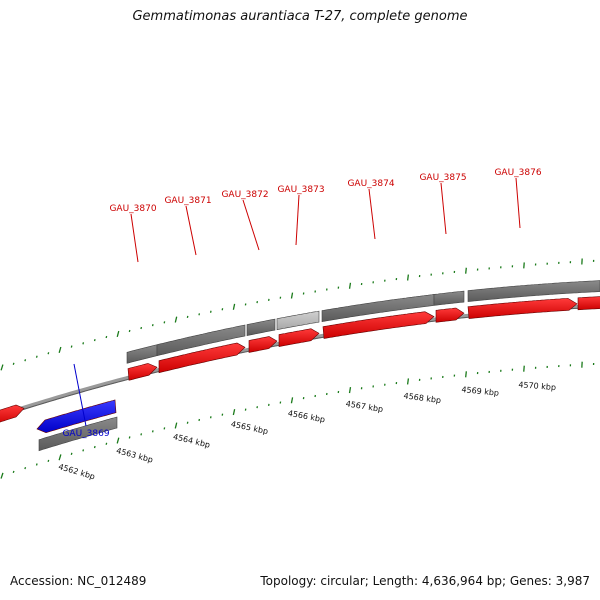 This screenshot has width=600, height=600. What do you see at coordinates (370, 184) in the screenshot?
I see `gene-label: GAU_3874` at bounding box center [370, 184].